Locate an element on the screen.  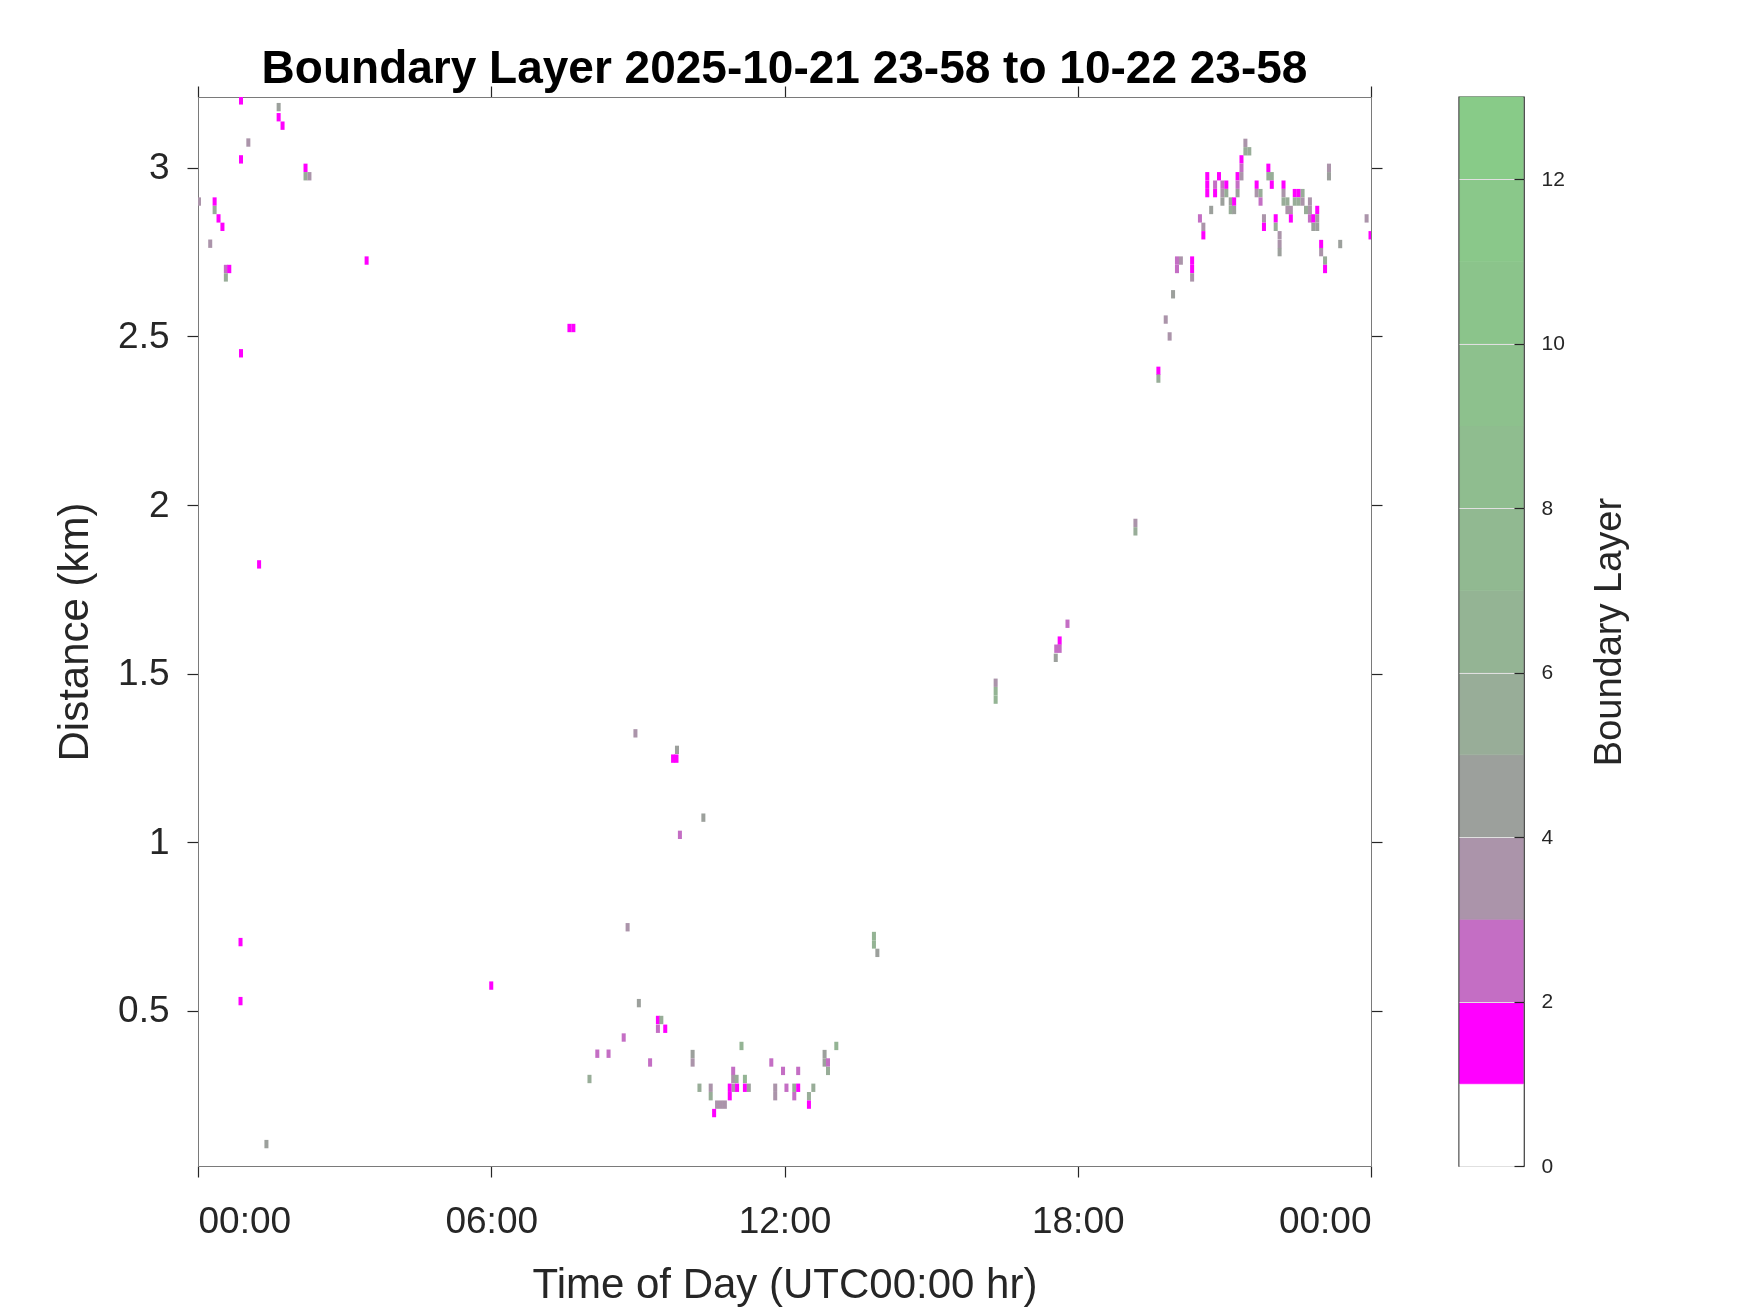
x-tick-label: 12:00 is located at coordinates (785, 1220).